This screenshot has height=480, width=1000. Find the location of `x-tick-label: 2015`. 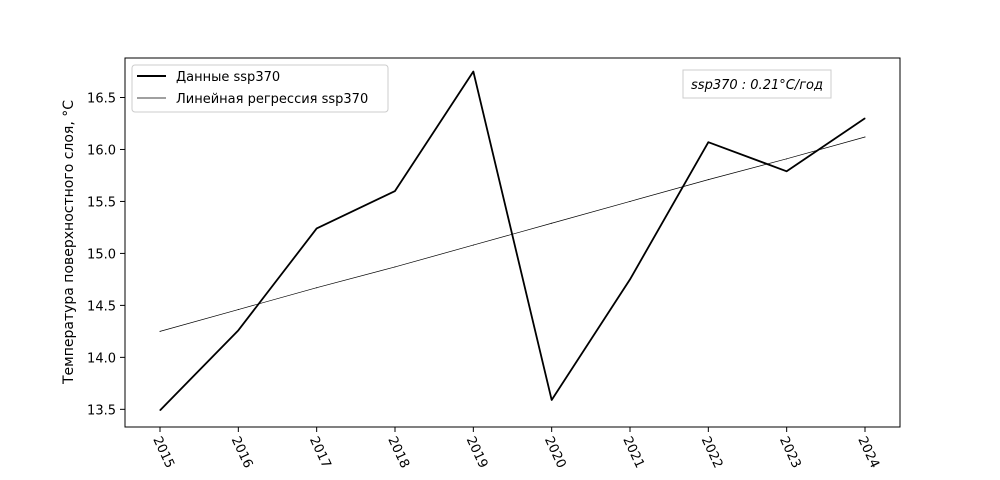

x-tick-label: 2015 is located at coordinates (163, 452).